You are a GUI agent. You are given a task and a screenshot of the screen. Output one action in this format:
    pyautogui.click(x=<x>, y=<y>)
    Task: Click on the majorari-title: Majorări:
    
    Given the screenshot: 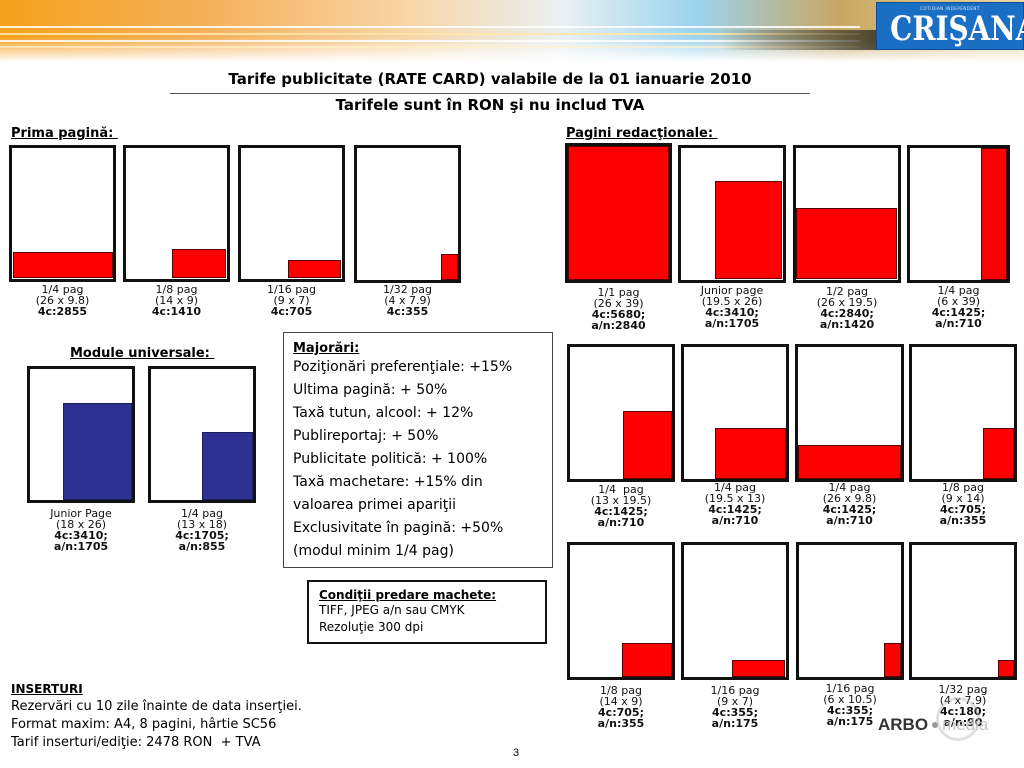 What is the action you would take?
    pyautogui.click(x=326, y=348)
    